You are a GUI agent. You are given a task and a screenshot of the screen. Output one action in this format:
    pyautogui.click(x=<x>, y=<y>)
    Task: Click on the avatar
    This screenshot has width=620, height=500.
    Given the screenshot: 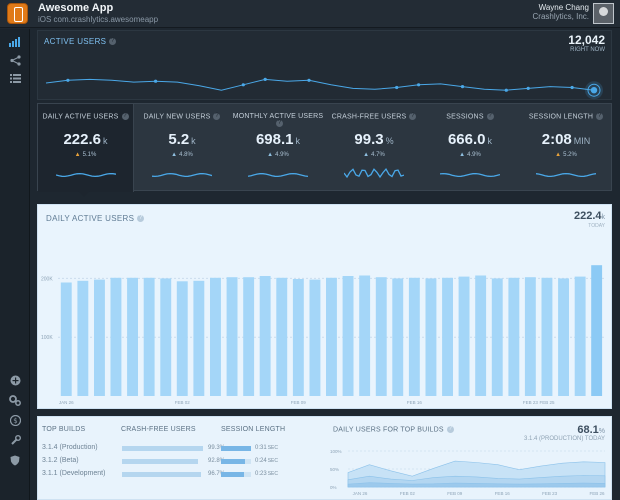 What is the action you would take?
    pyautogui.click(x=603, y=13)
    